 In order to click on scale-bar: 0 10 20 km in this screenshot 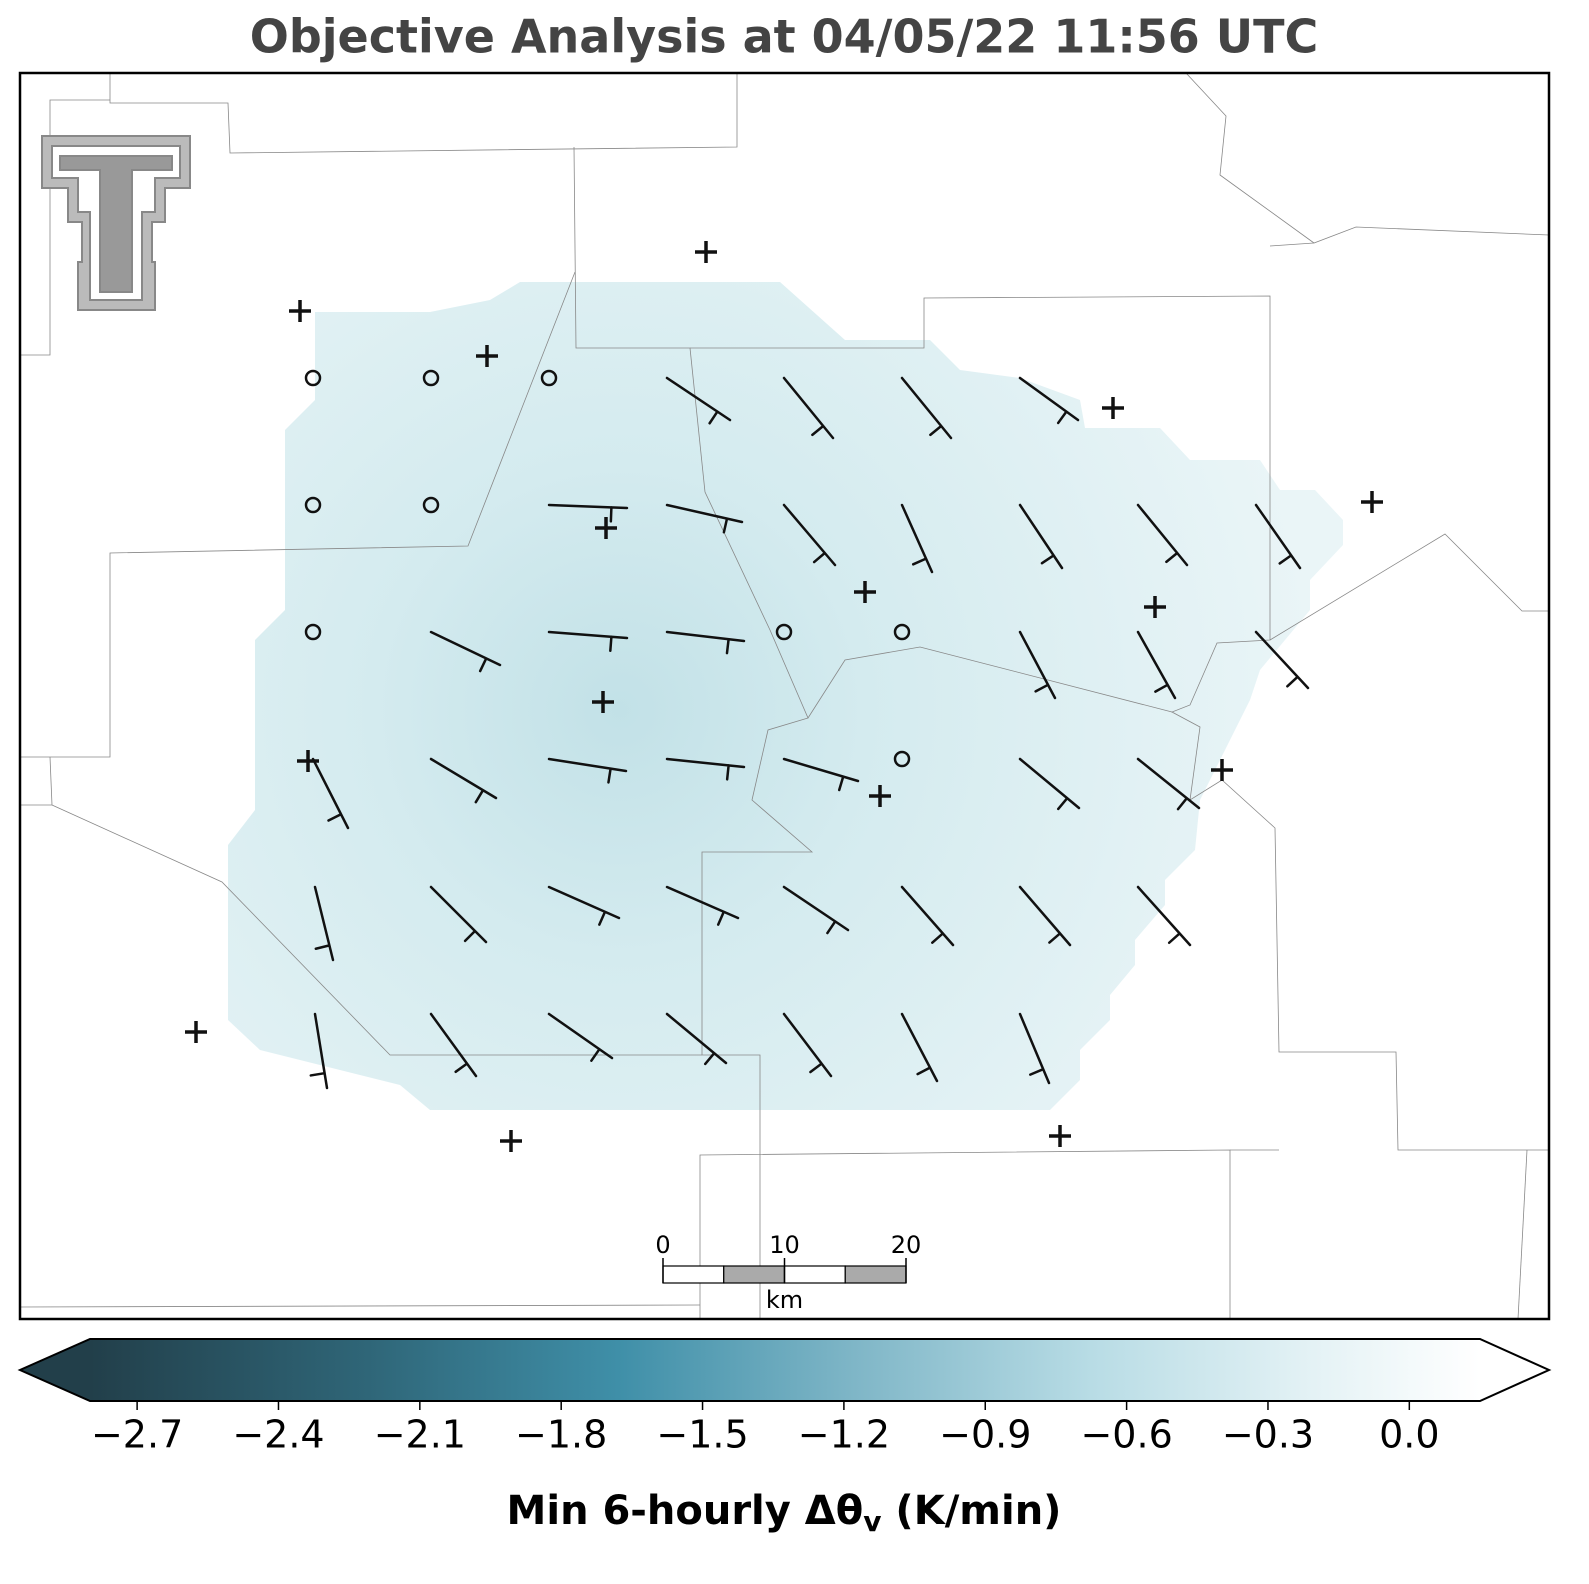, I will do `click(788, 1272)`.